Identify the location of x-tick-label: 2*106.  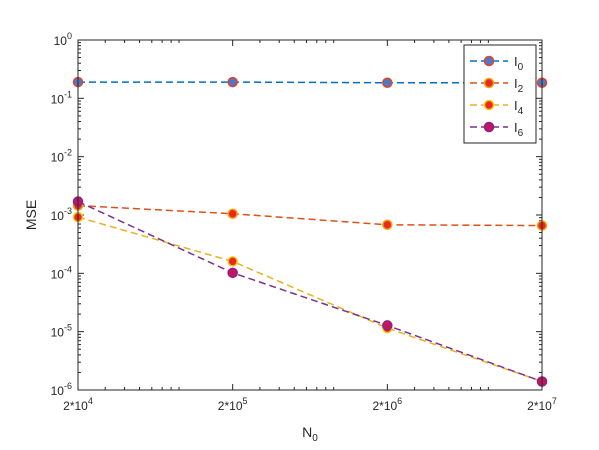
(387, 404).